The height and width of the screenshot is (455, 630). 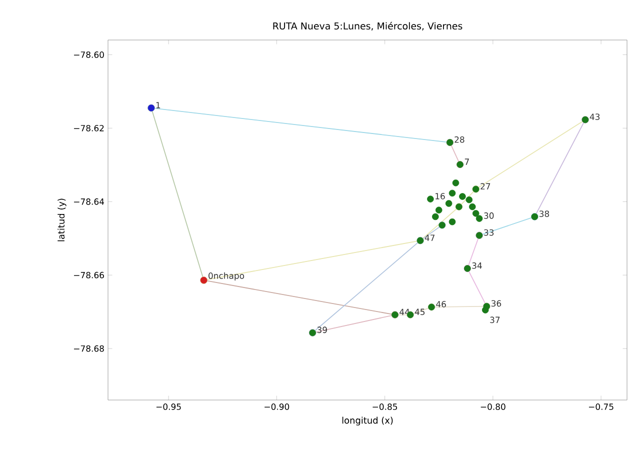 What do you see at coordinates (495, 320) in the screenshot?
I see `annotation: 37` at bounding box center [495, 320].